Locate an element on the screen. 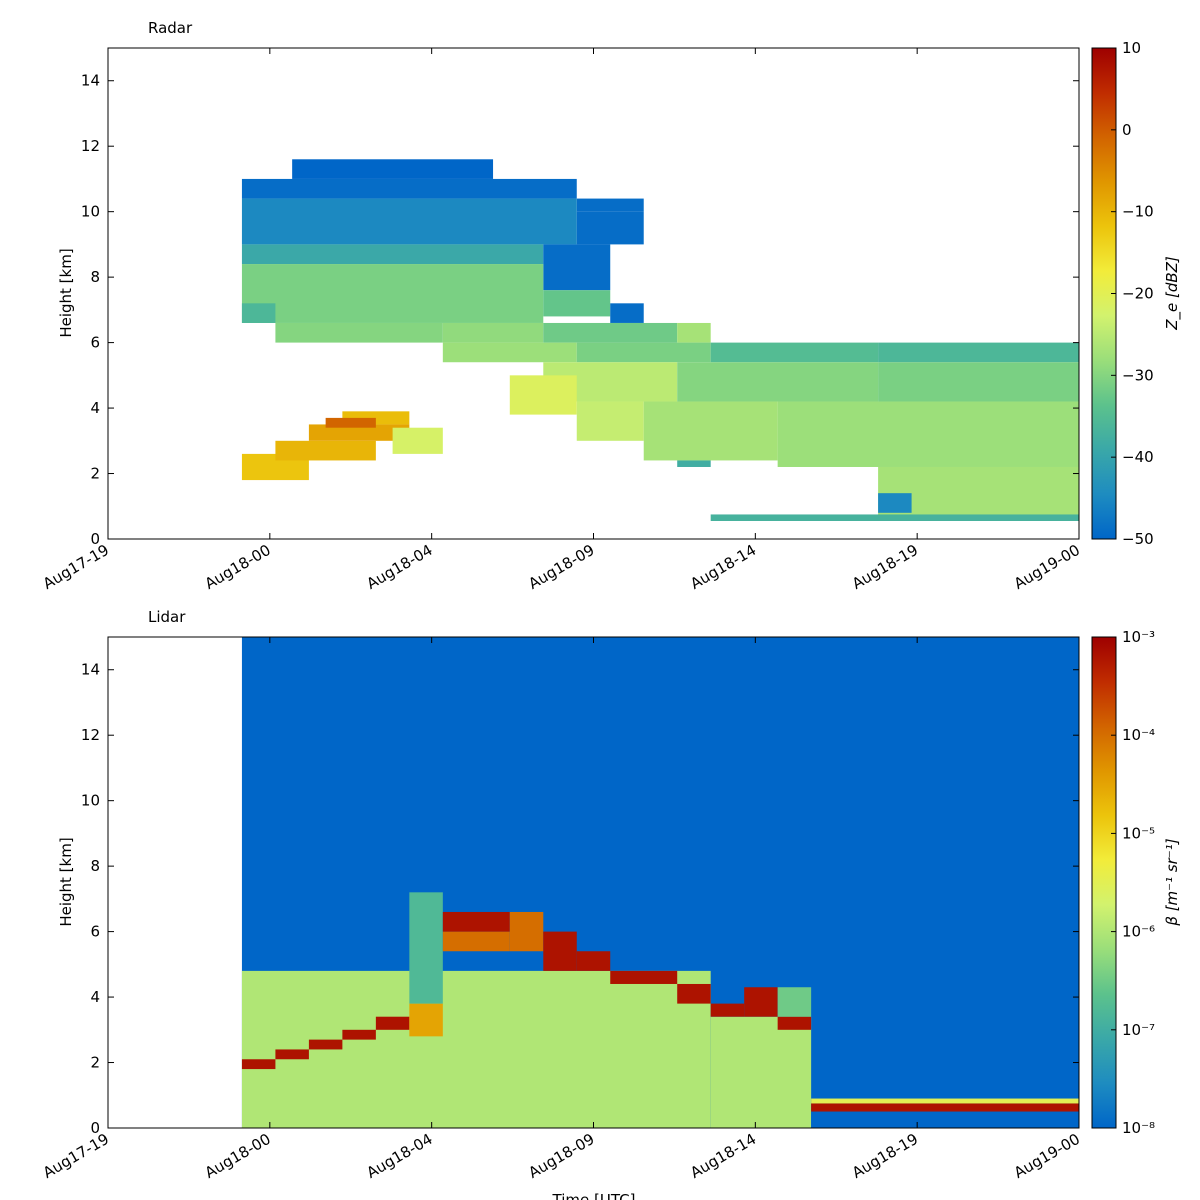 This screenshot has width=1200, height=1200. colorbar-tick-label: −40 is located at coordinates (1138, 457).